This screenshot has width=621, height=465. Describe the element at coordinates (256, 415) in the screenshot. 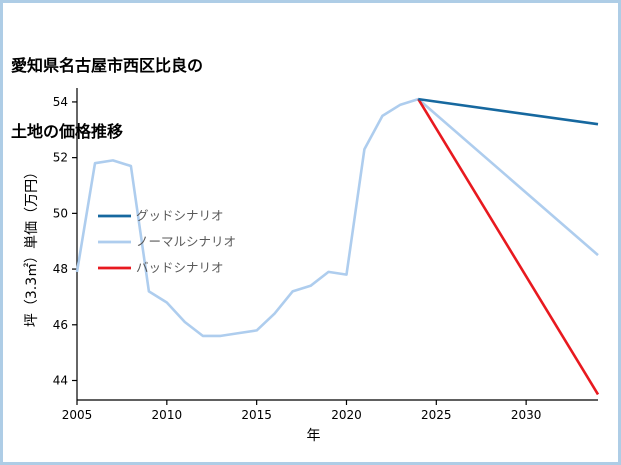

I see `x-tick-label: 2015` at that location.